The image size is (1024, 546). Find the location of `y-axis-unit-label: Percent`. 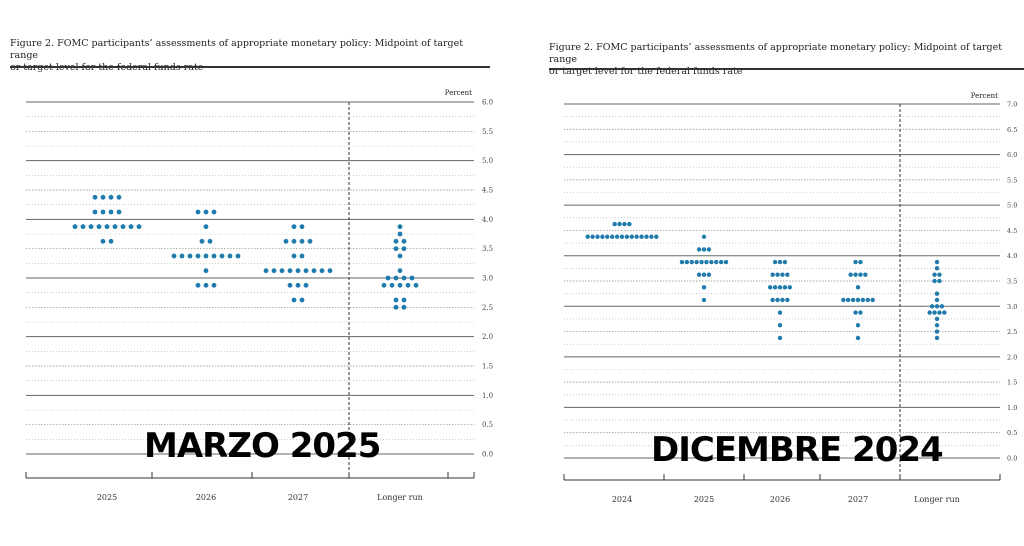

y-axis-unit-label: Percent is located at coordinates (458, 93).